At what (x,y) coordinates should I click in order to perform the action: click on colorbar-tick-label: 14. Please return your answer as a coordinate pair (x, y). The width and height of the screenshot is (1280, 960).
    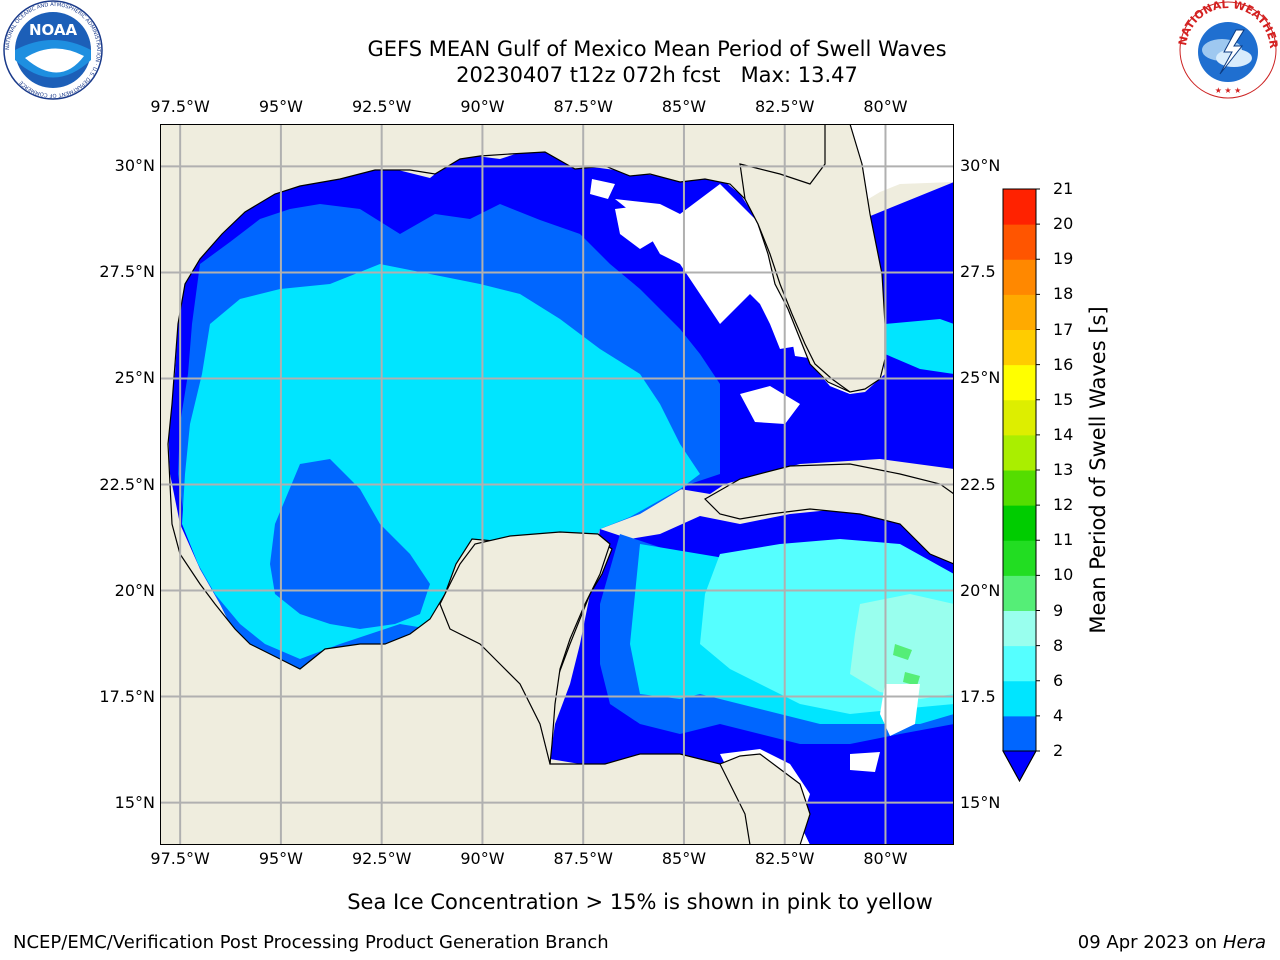
    Looking at the image, I should click on (1063, 434).